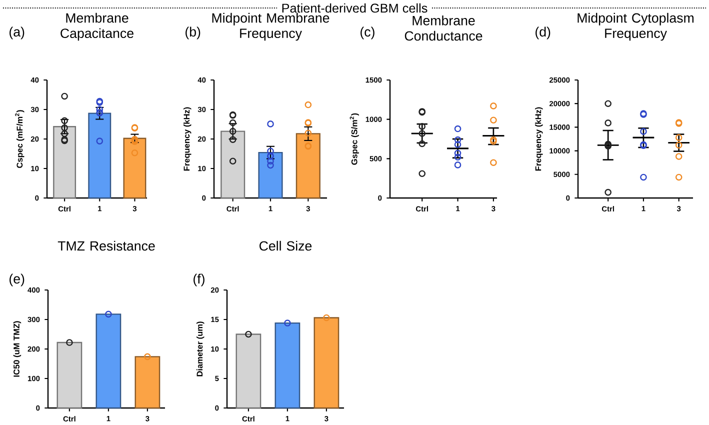 The image size is (709, 425). What do you see at coordinates (19, 139) in the screenshot?
I see `y-axis-title: Cspec (mF/m$^{2}$)` at bounding box center [19, 139].